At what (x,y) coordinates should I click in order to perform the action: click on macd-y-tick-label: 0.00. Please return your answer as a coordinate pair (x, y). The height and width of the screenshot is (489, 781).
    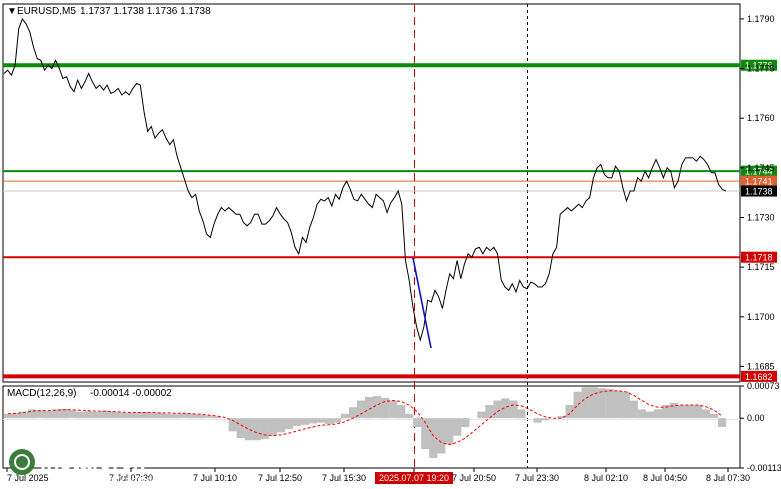
    Looking at the image, I should click on (756, 418).